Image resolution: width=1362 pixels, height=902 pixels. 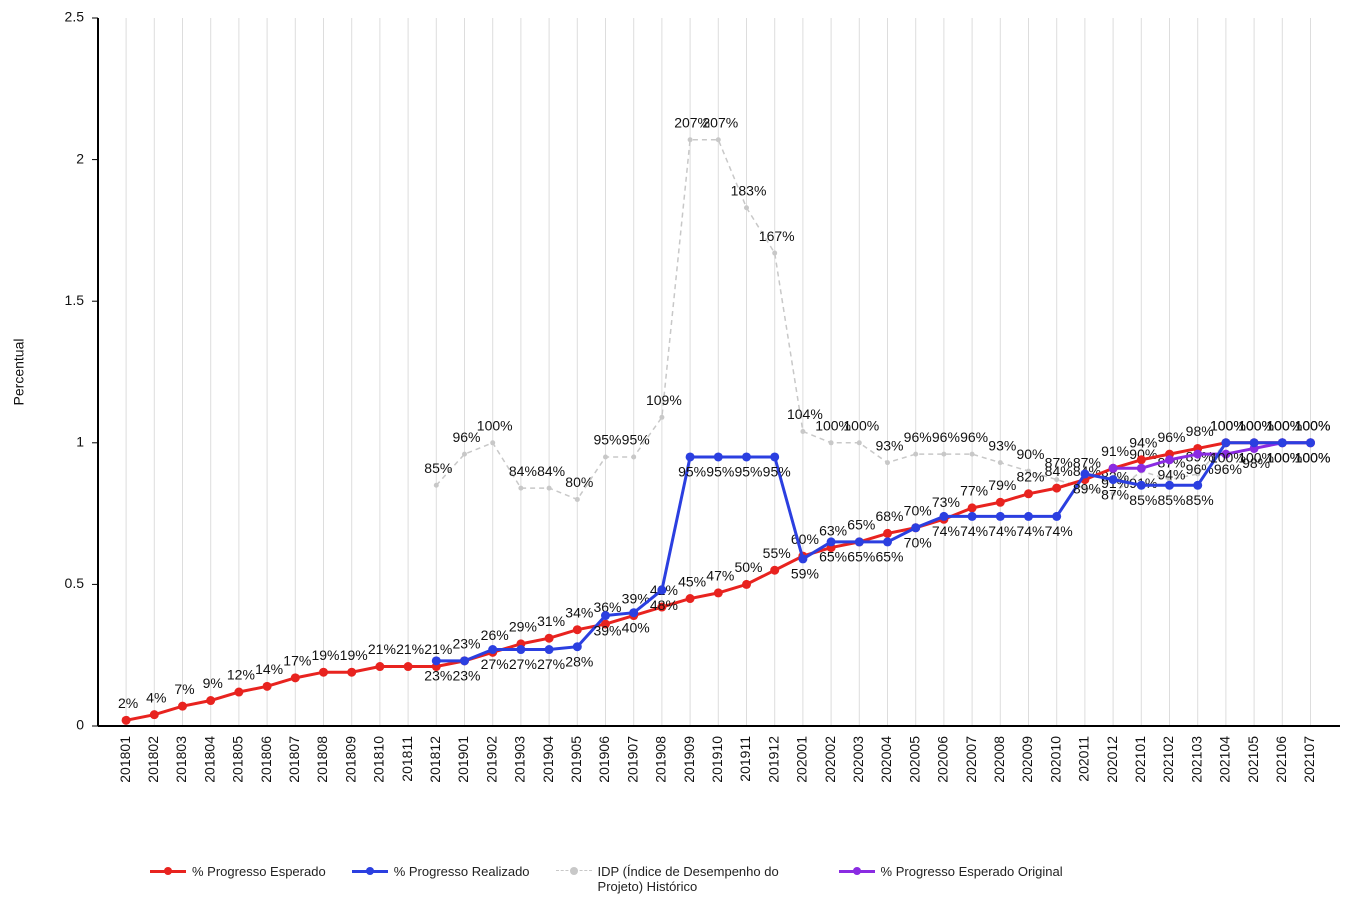 I want to click on x-tick-label: 201801, so click(x=125, y=759).